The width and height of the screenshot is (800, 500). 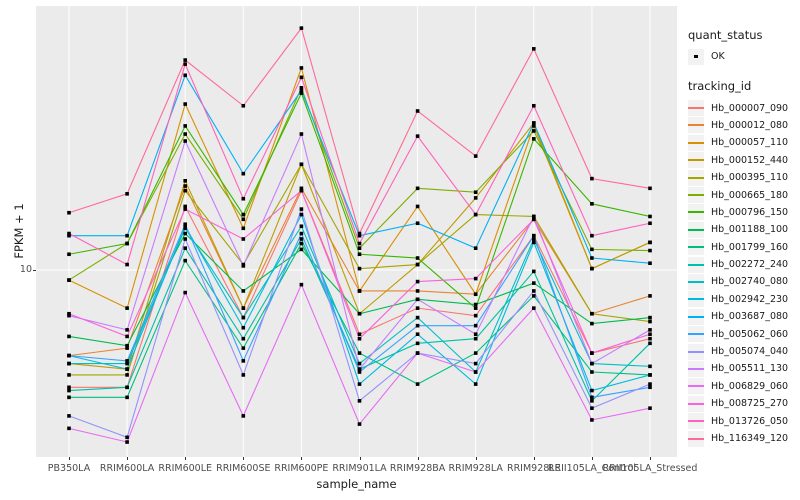 What do you see at coordinates (744, 334) in the screenshot?
I see `legend-item-Hb_005062_060: Hb_005062_060` at bounding box center [744, 334].